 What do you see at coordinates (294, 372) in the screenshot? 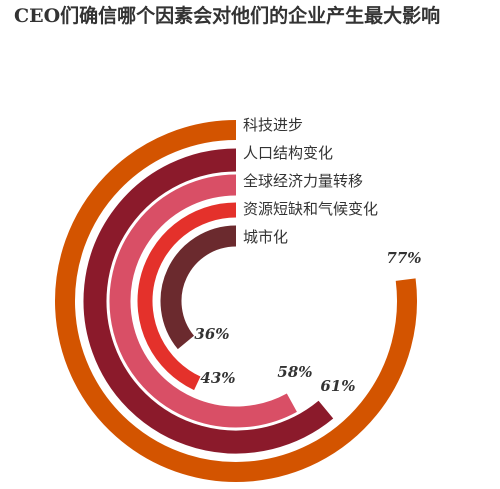
I see `percent-label-3: 58%` at bounding box center [294, 372].